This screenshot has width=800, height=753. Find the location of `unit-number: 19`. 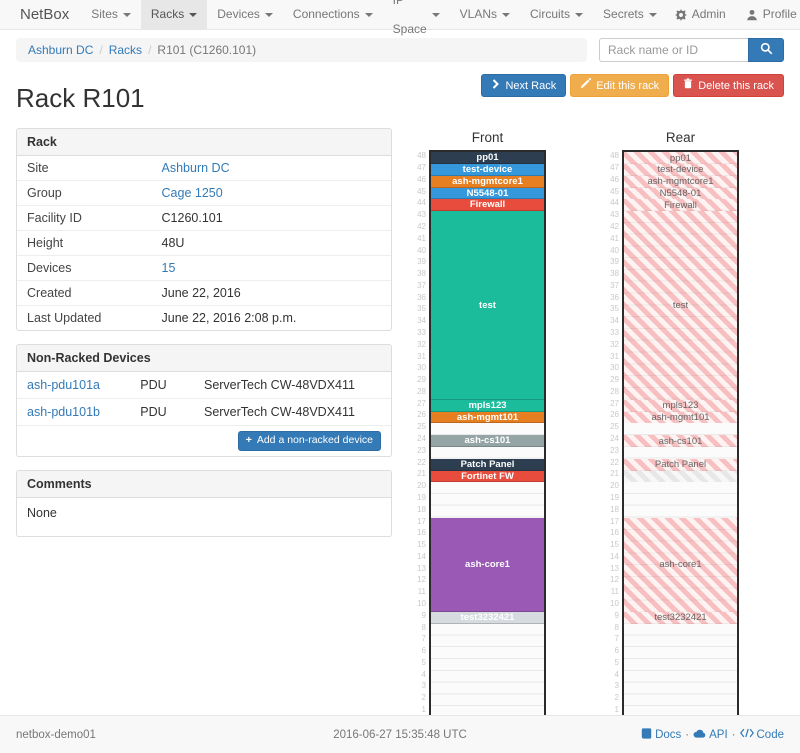

unit-number: 19 is located at coordinates (421, 497).